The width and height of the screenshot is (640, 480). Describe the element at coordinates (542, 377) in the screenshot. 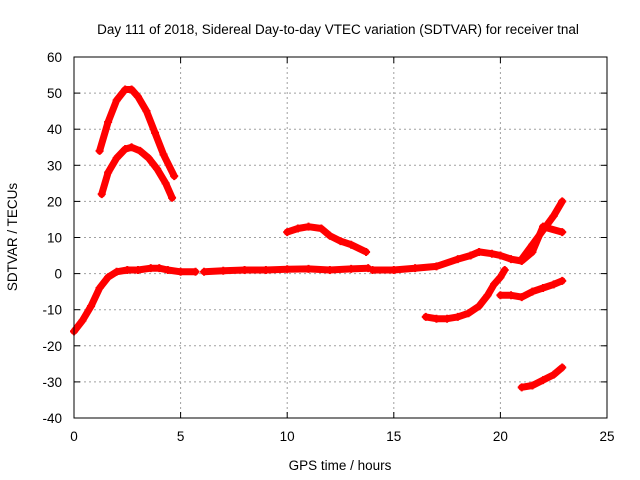

I see `series-right-bottom` at that location.